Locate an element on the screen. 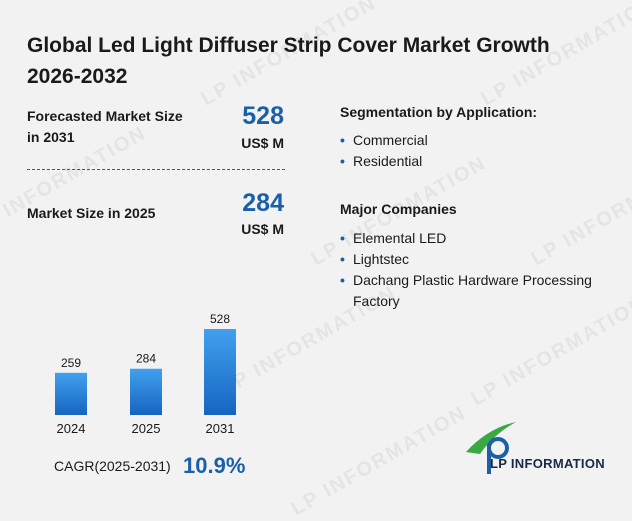 The width and height of the screenshot is (632, 521). cagr-value: 10.9% is located at coordinates (214, 465).